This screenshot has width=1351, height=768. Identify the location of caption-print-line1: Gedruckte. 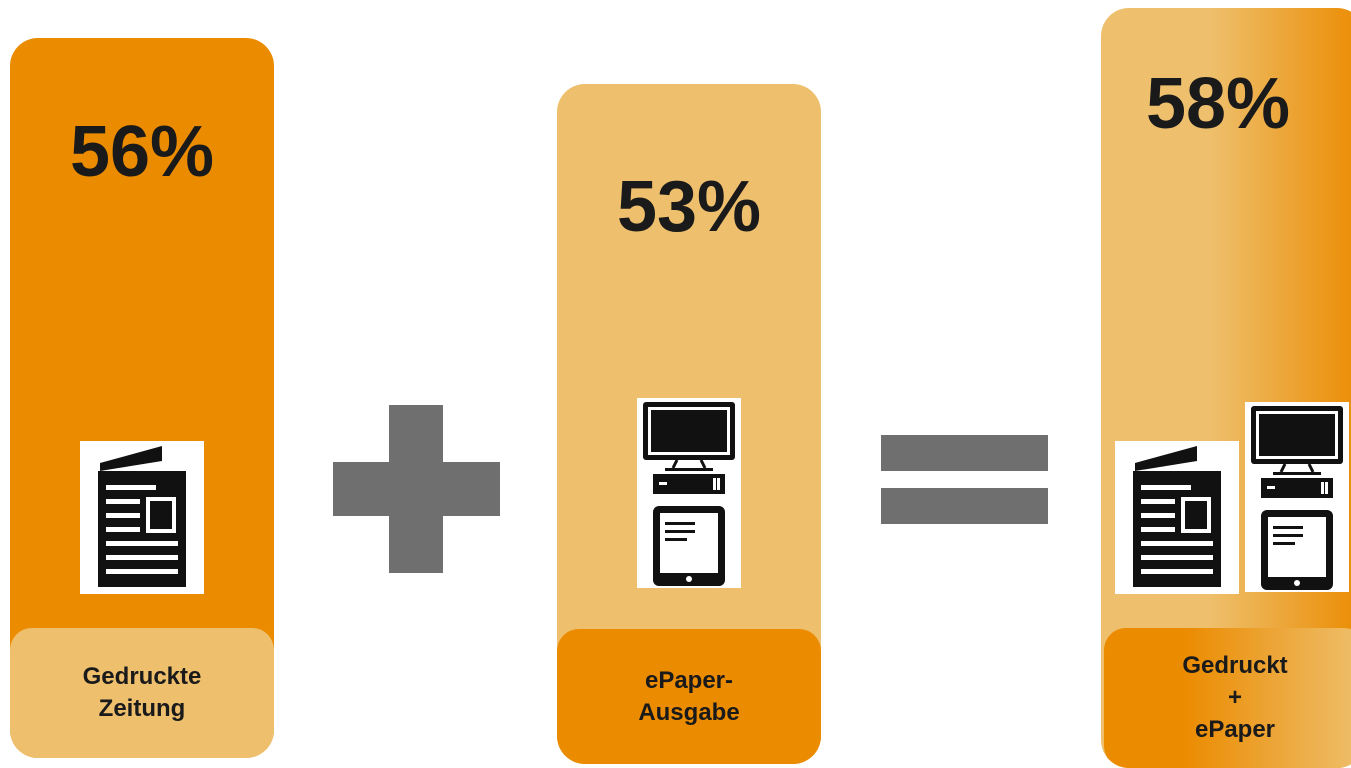
(142, 676).